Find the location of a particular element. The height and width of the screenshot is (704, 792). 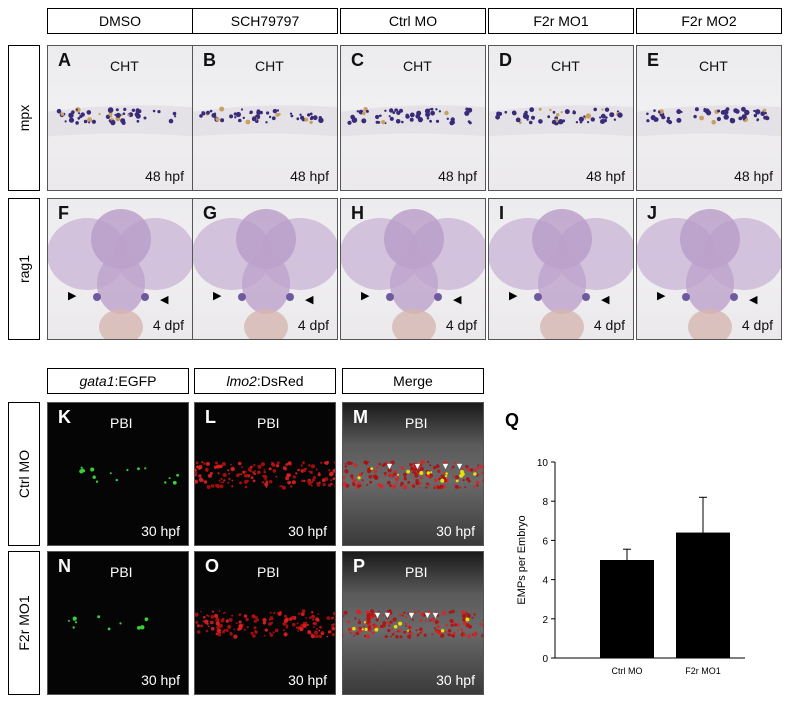

panel-c-image is located at coordinates (413, 121).